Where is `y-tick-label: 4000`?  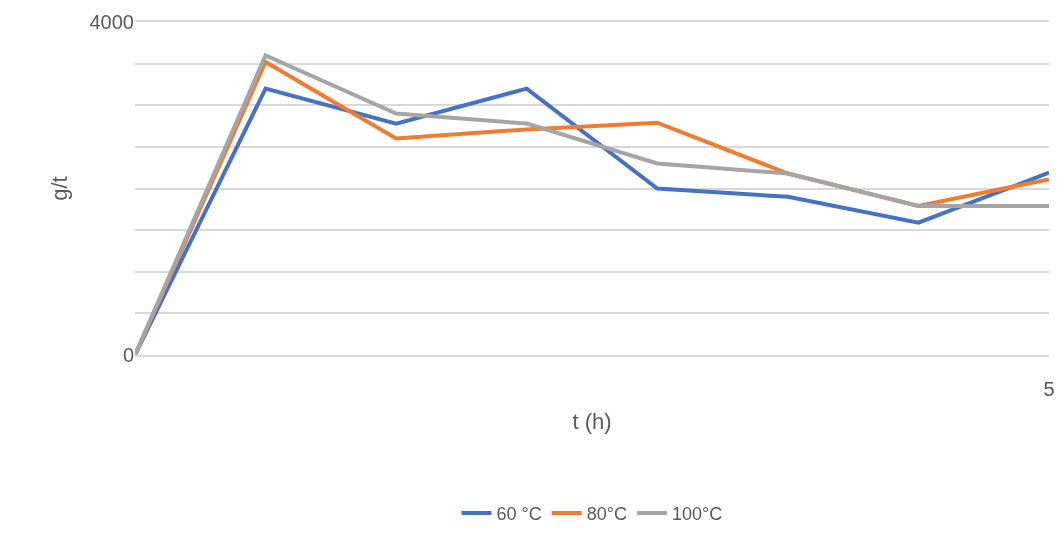
y-tick-label: 4000 is located at coordinates (111, 22).